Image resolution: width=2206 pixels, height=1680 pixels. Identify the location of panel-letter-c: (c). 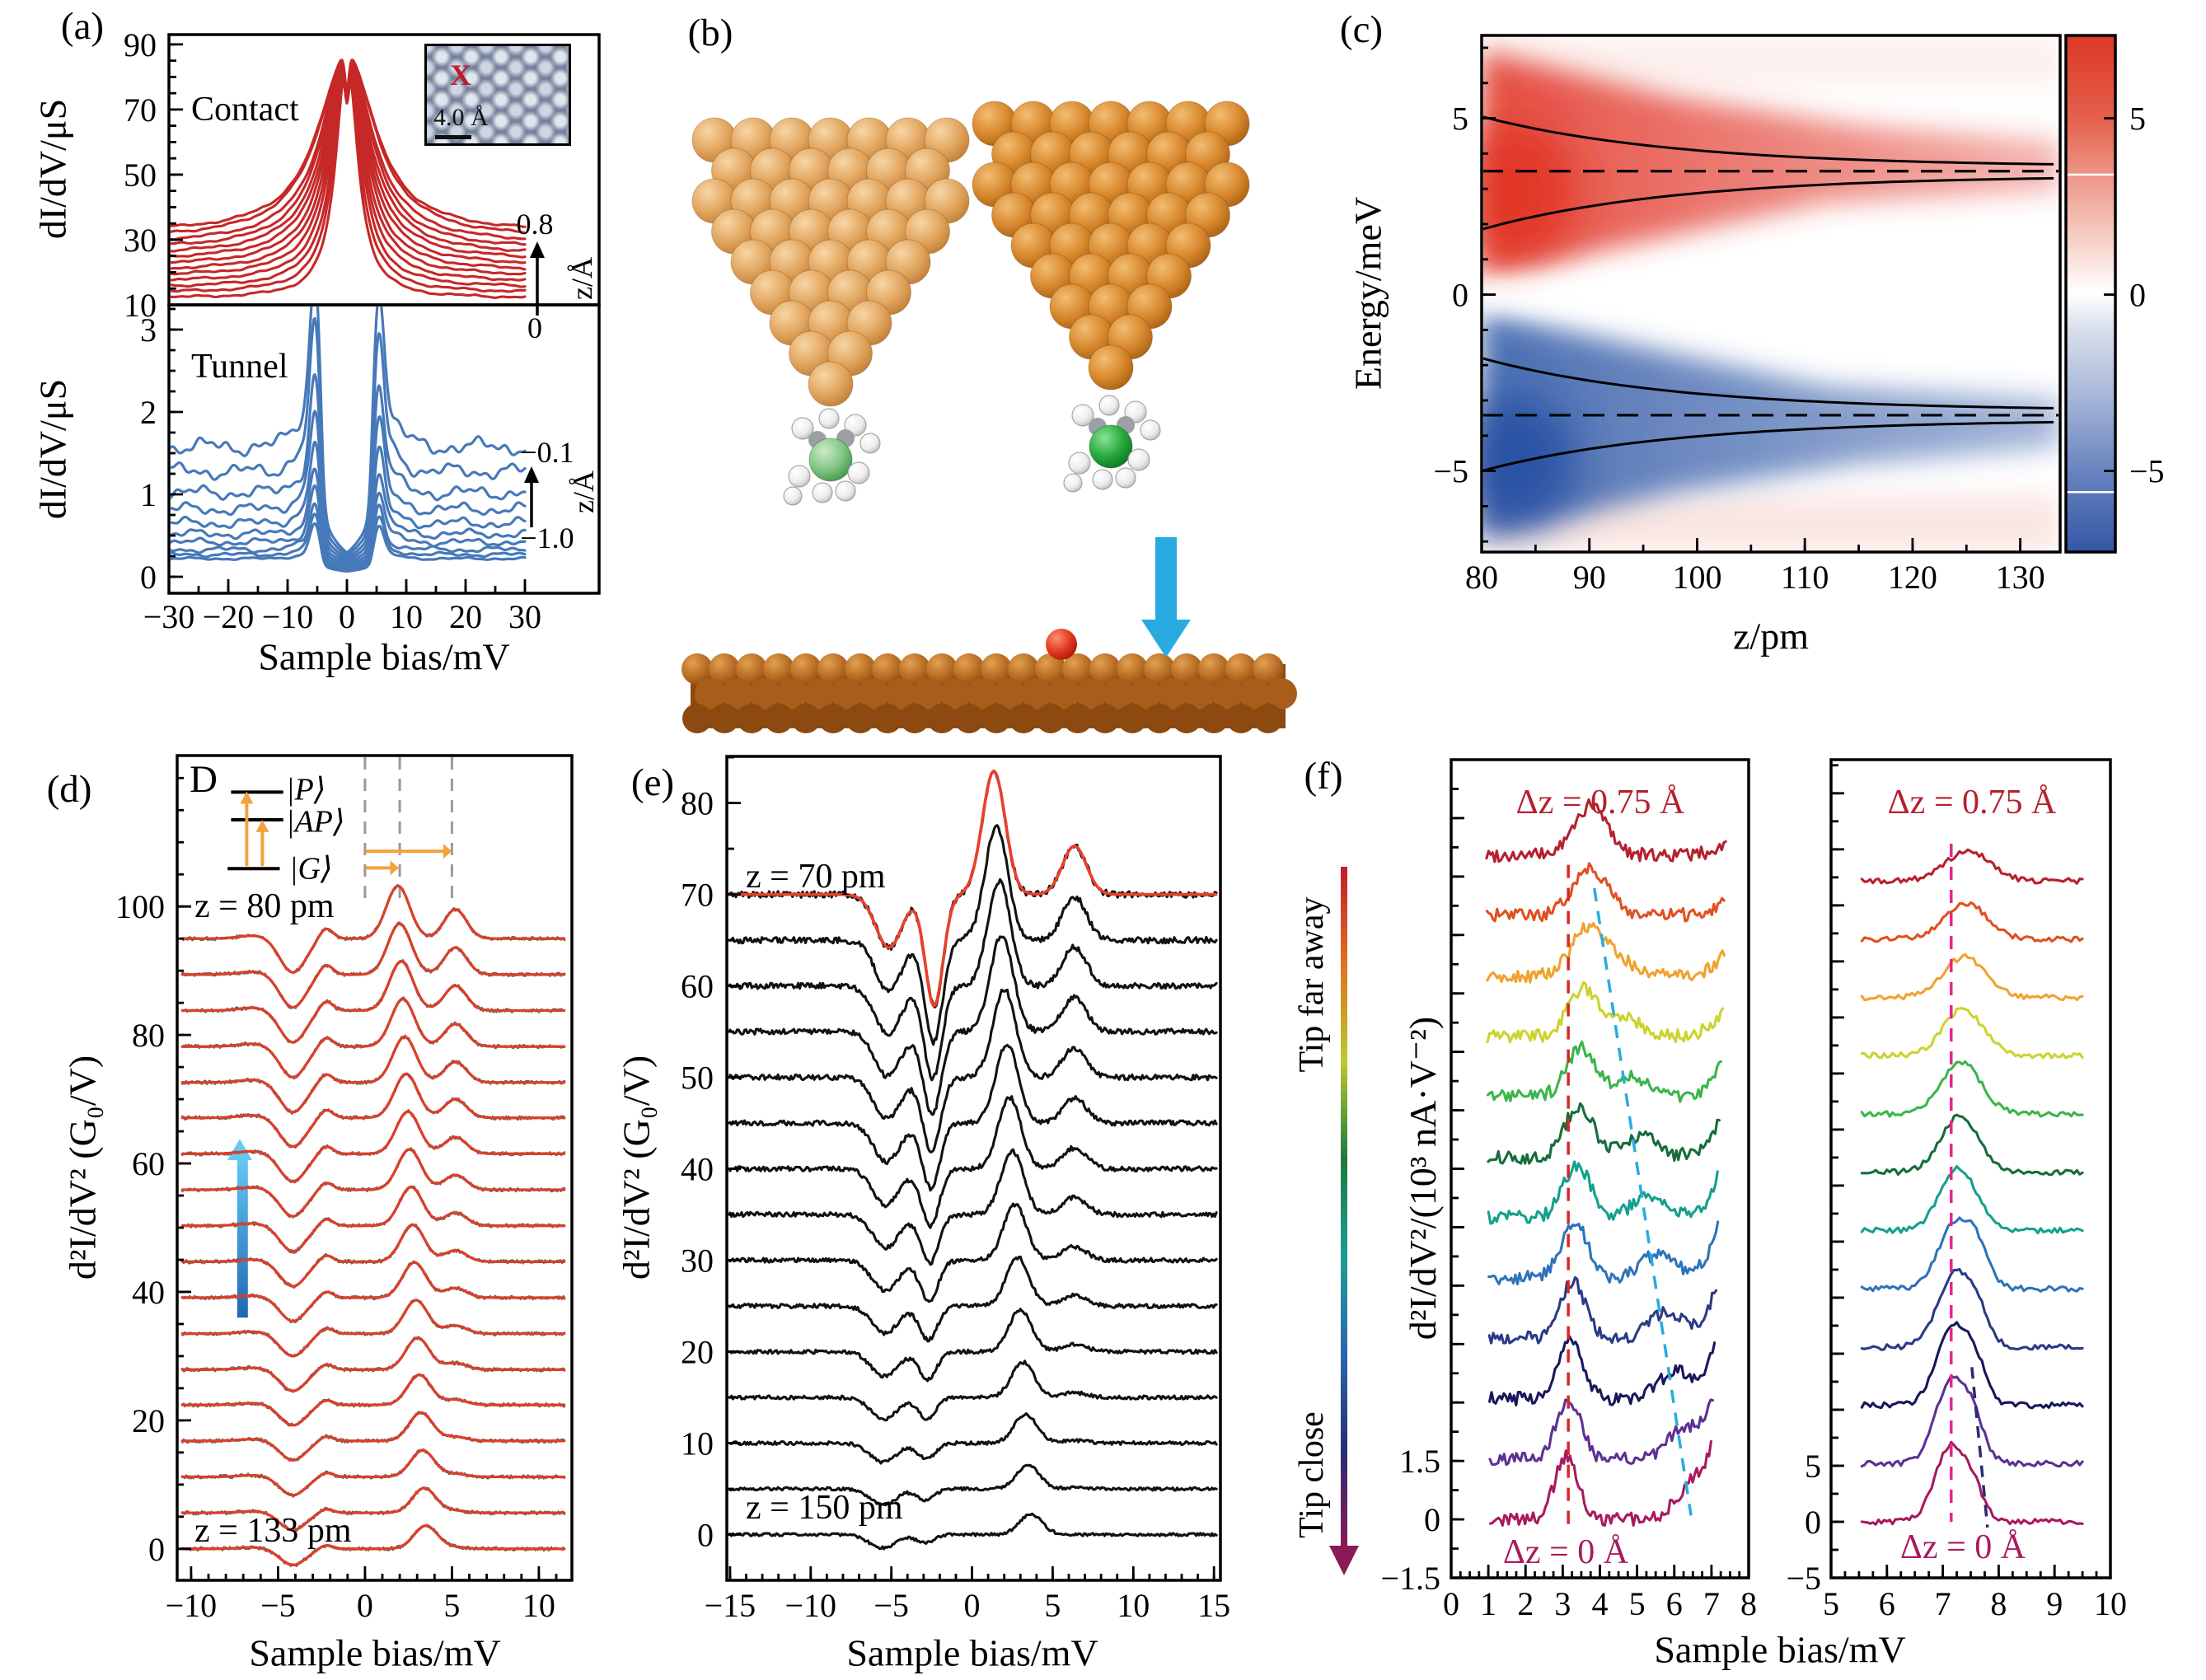
(1361, 29).